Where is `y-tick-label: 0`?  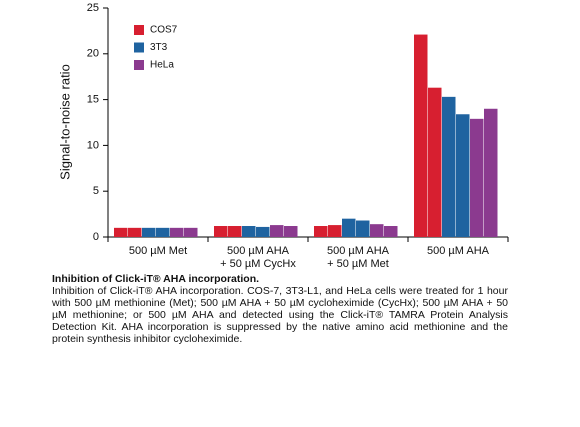
y-tick-label: 0 is located at coordinates (96, 237).